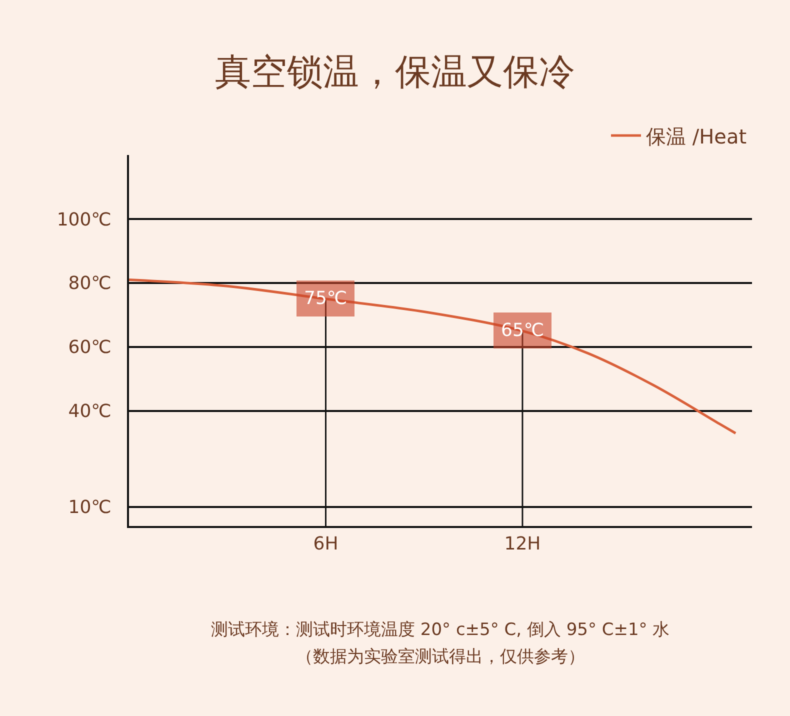 This screenshot has width=790, height=716. What do you see at coordinates (440, 657) in the screenshot?
I see `text: （数据为实验室测试得出，仅供参考）` at bounding box center [440, 657].